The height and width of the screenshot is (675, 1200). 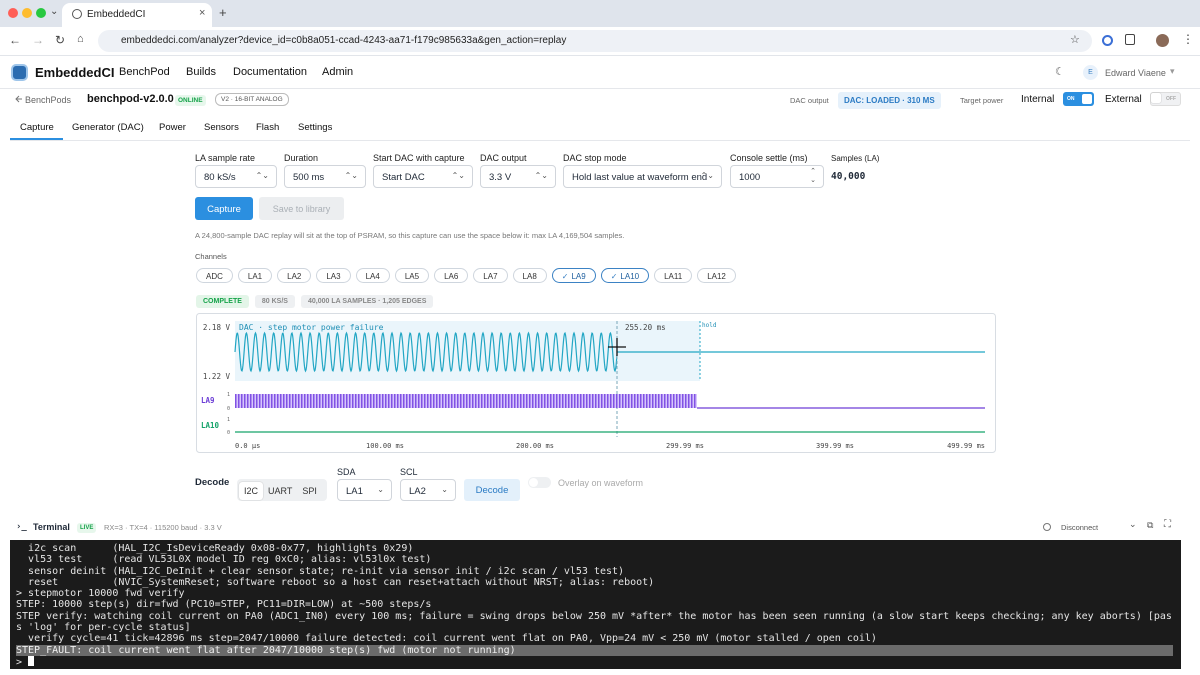 What do you see at coordinates (492, 490) in the screenshot?
I see `decode-button: Decode` at bounding box center [492, 490].